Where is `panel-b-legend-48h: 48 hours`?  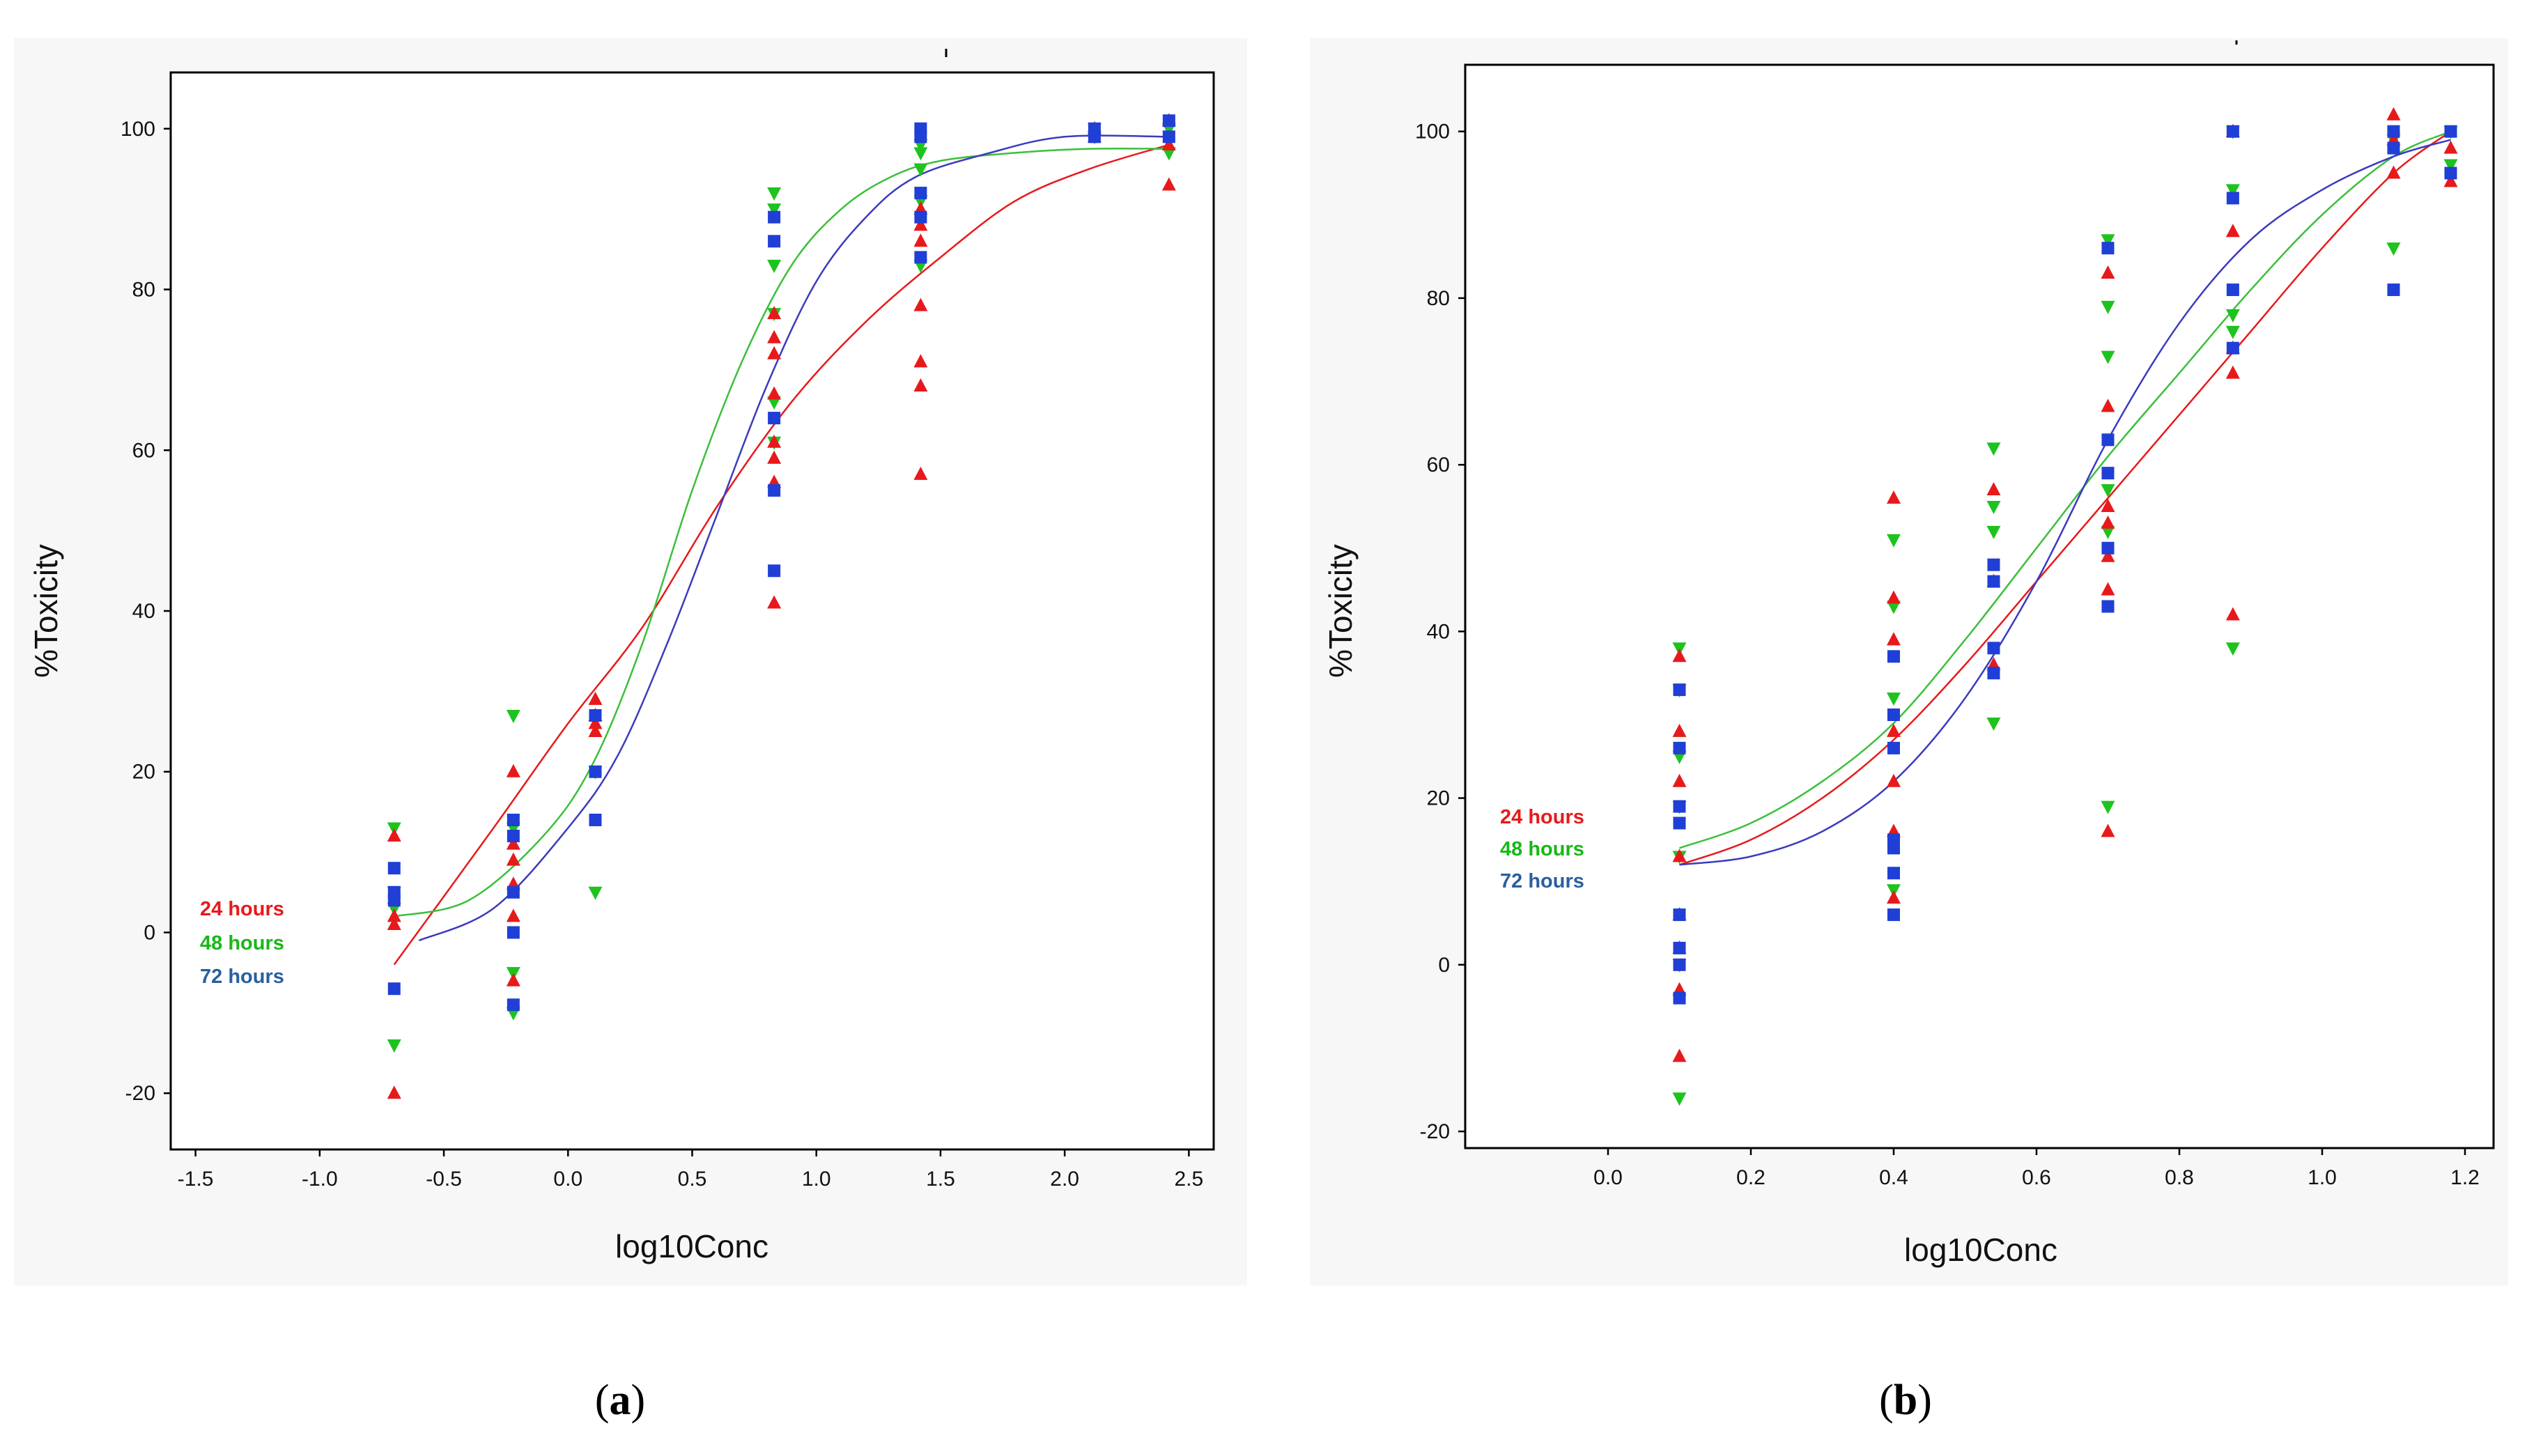
panel-b-legend-48h: 48 hours is located at coordinates (1542, 849).